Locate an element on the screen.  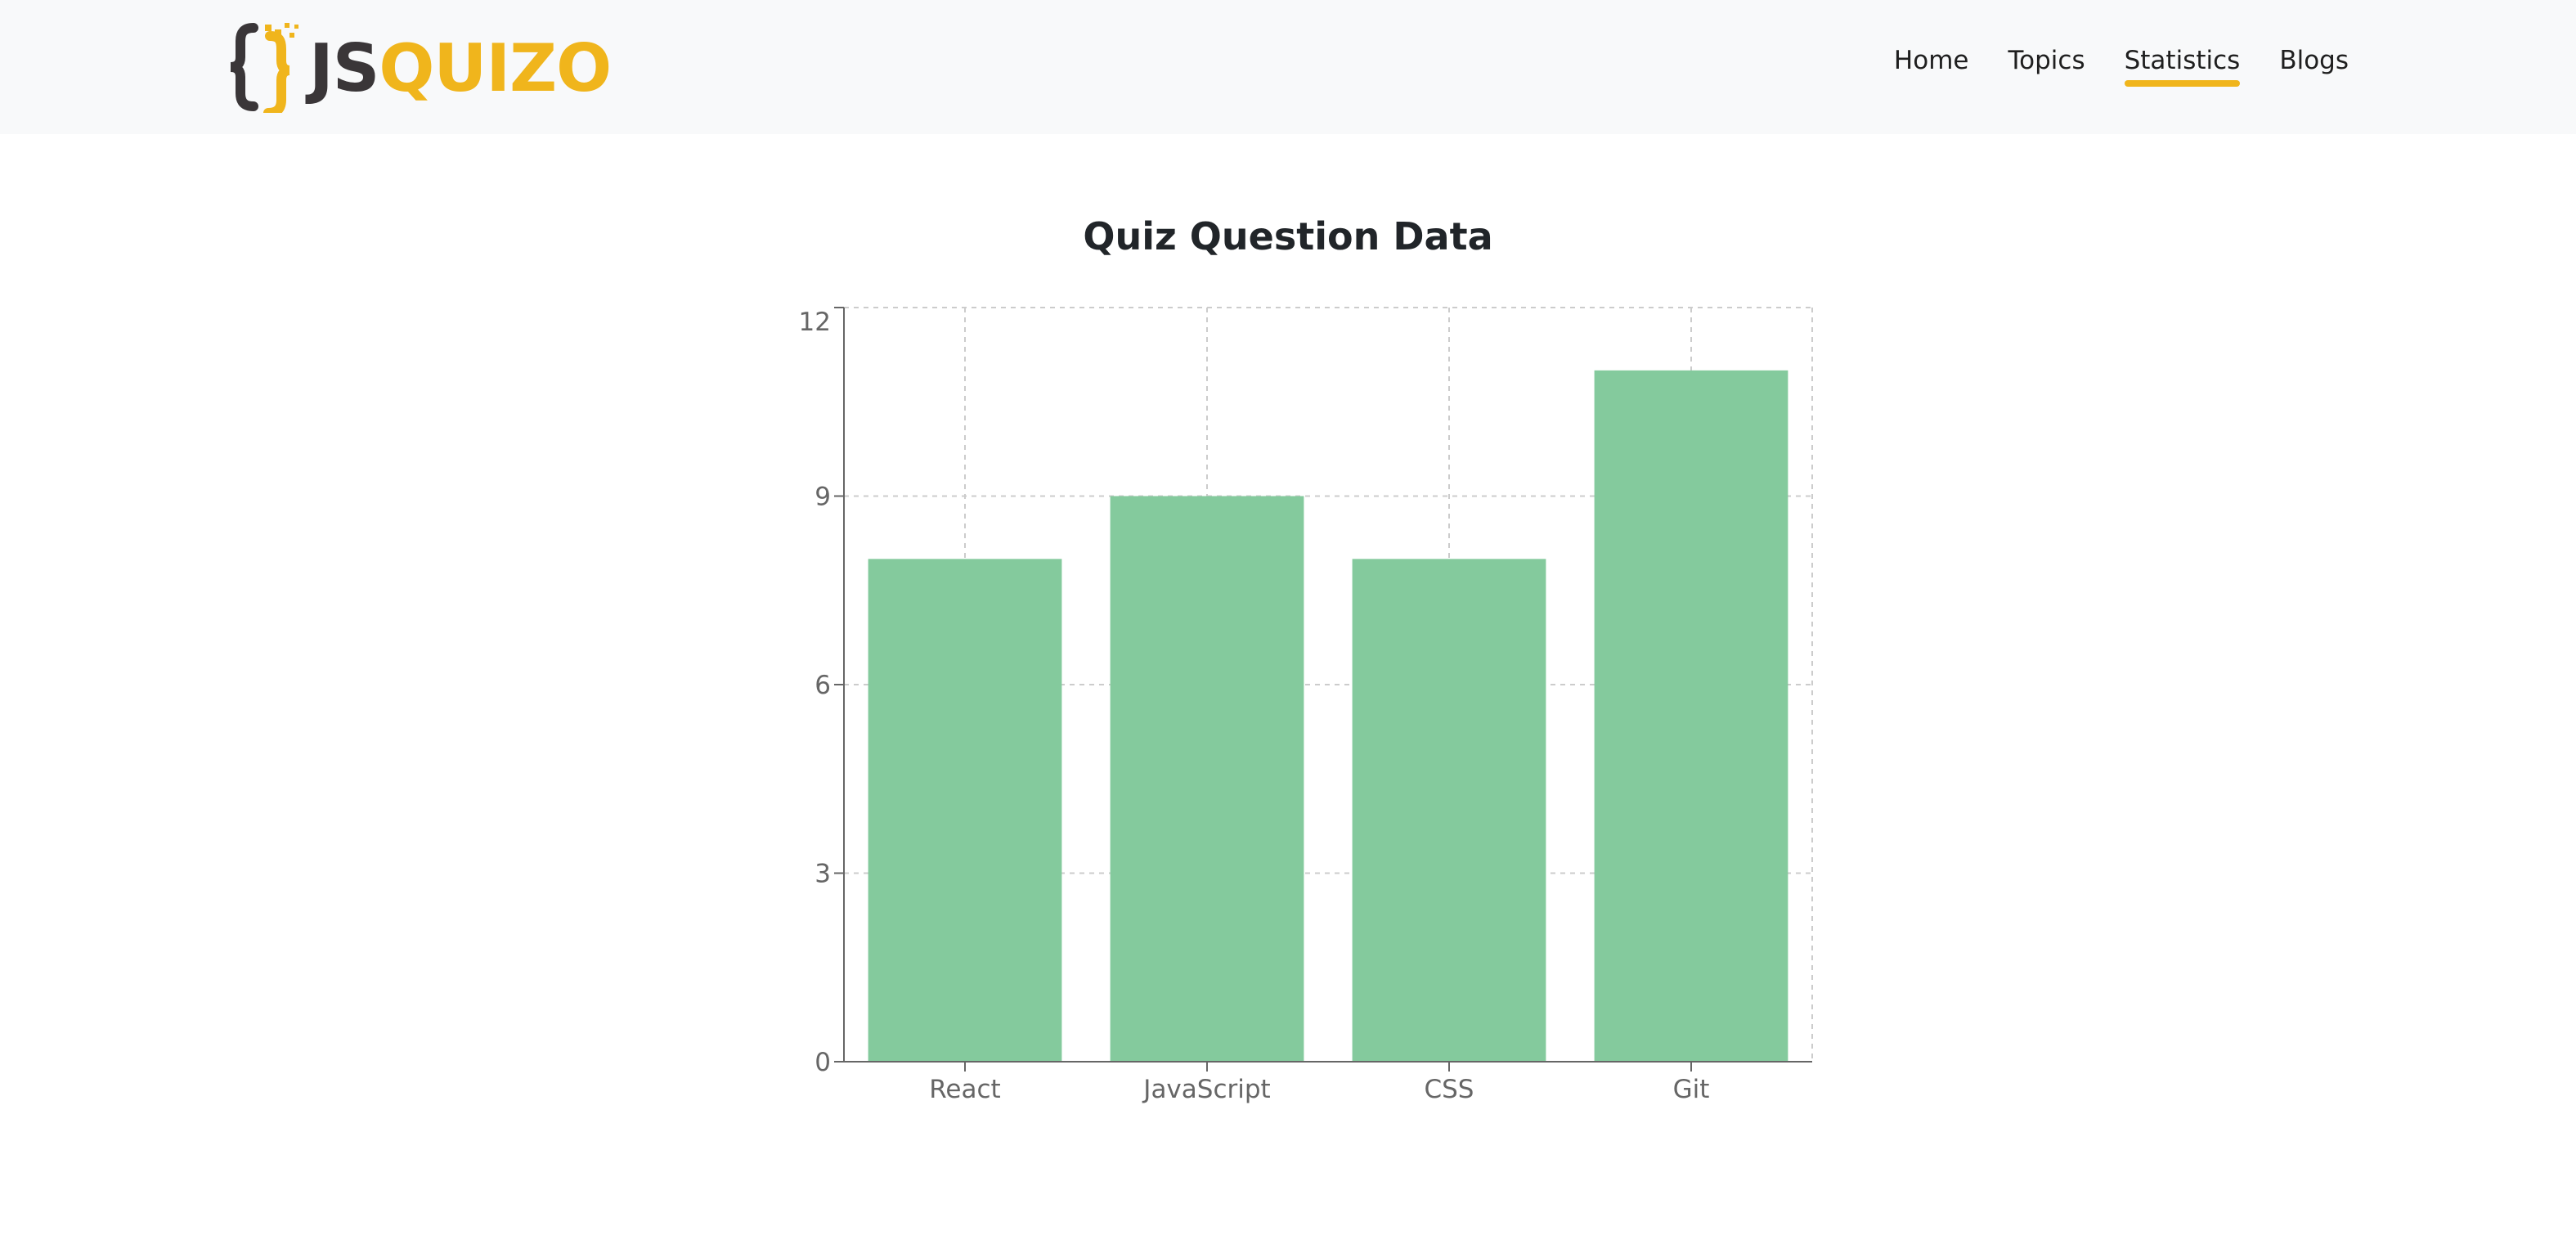
x-tick-label-react: React is located at coordinates (965, 1089).